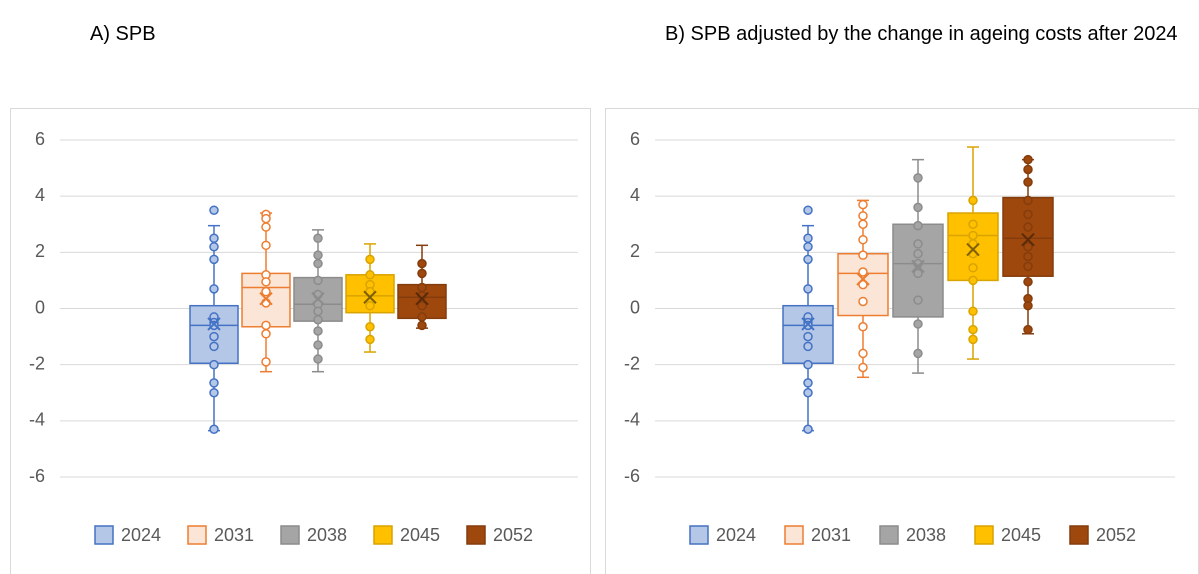  What do you see at coordinates (327, 535) in the screenshot?
I see `legend-label: 2038` at bounding box center [327, 535].